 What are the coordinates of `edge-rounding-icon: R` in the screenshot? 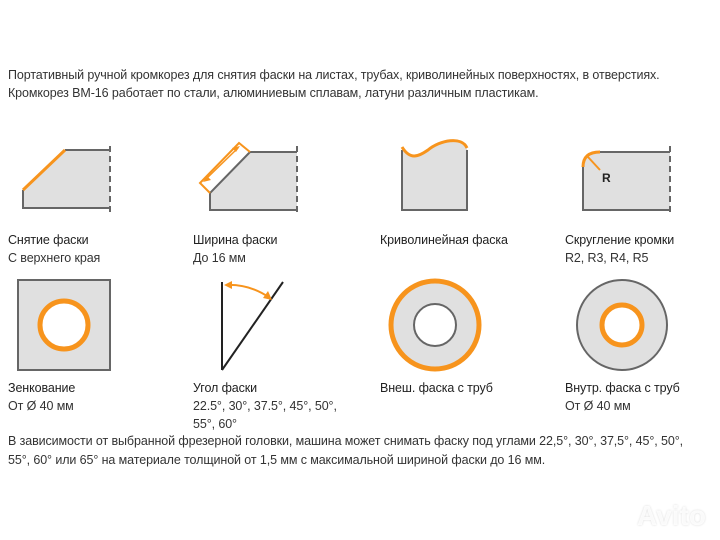 It's located at (626, 179).